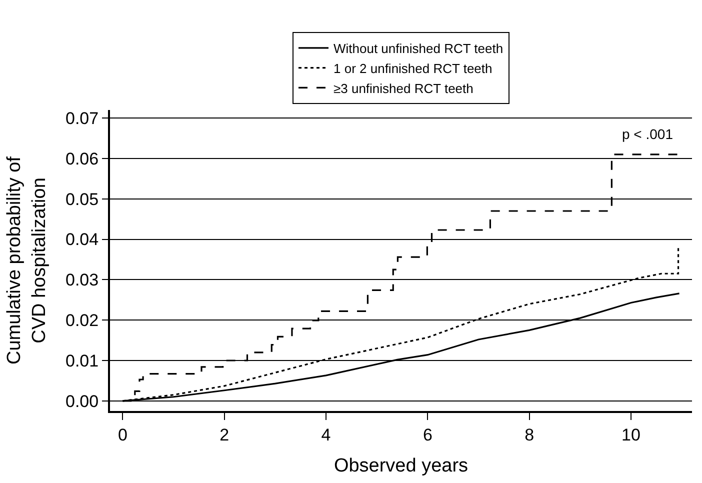  What do you see at coordinates (401, 466) in the screenshot?
I see `x-axis-title: Observed years` at bounding box center [401, 466].